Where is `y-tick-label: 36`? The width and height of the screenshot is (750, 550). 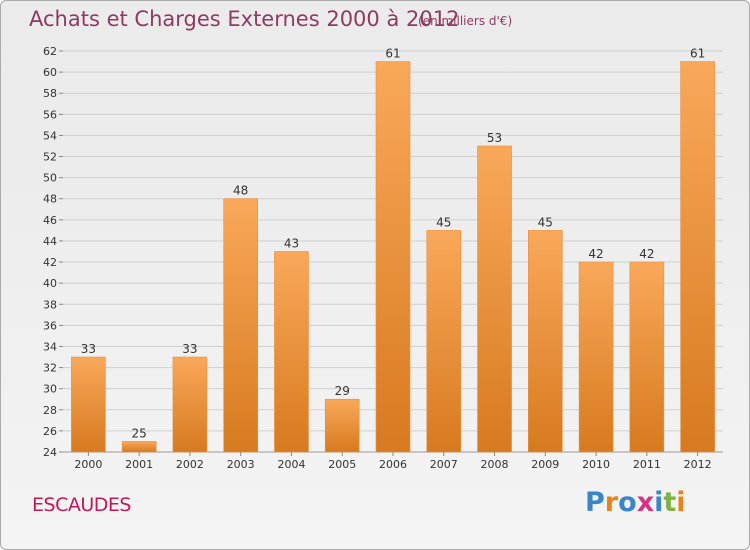 y-tick-label: 36 is located at coordinates (50, 325).